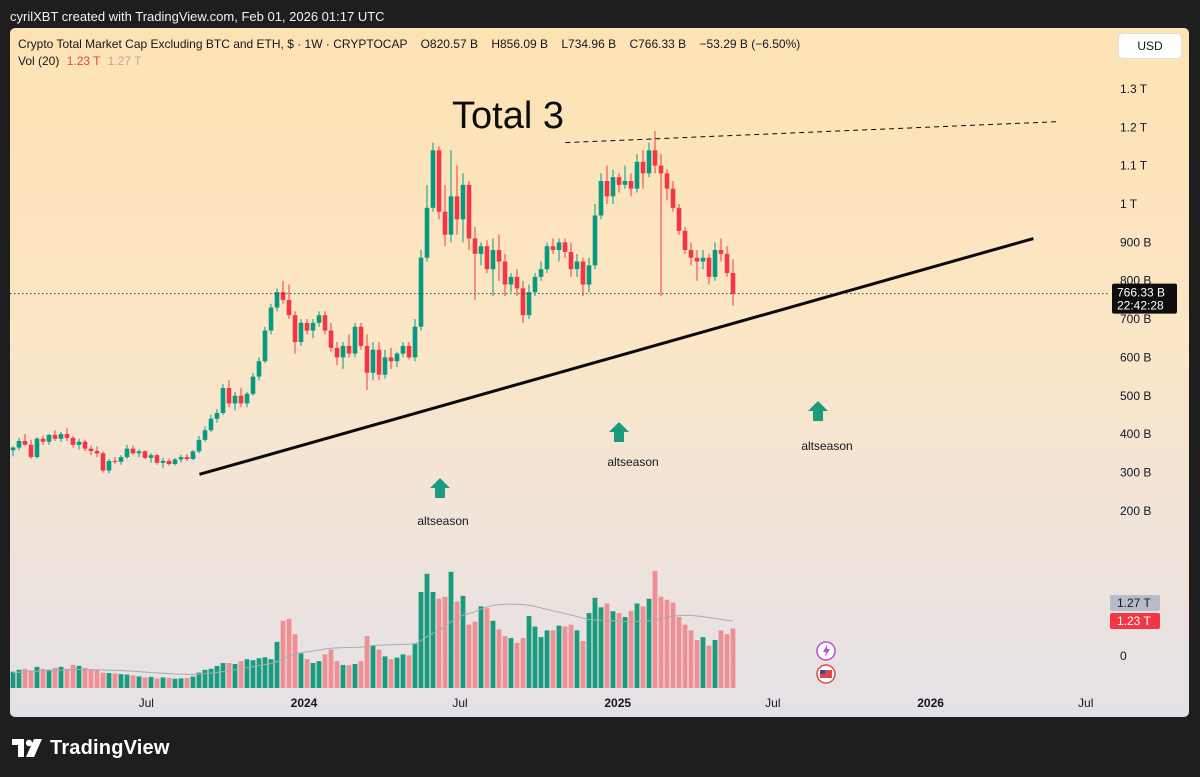 The image size is (1200, 777). What do you see at coordinates (373, 639) in the screenshot?
I see `volume-ma-line` at bounding box center [373, 639].